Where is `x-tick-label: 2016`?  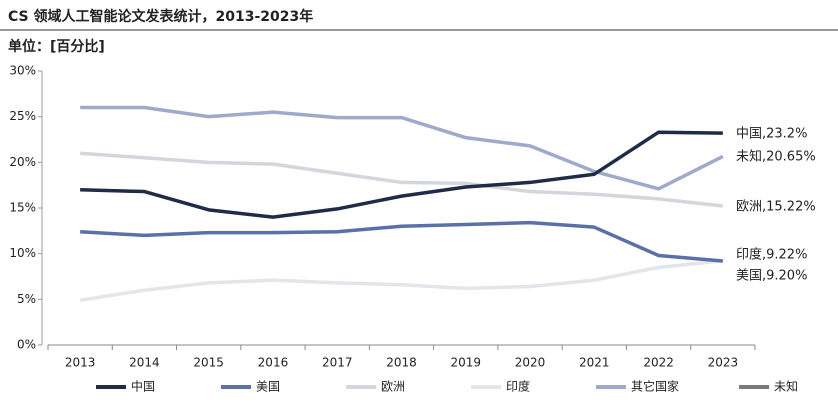
x-tick-label: 2016 is located at coordinates (273, 363).